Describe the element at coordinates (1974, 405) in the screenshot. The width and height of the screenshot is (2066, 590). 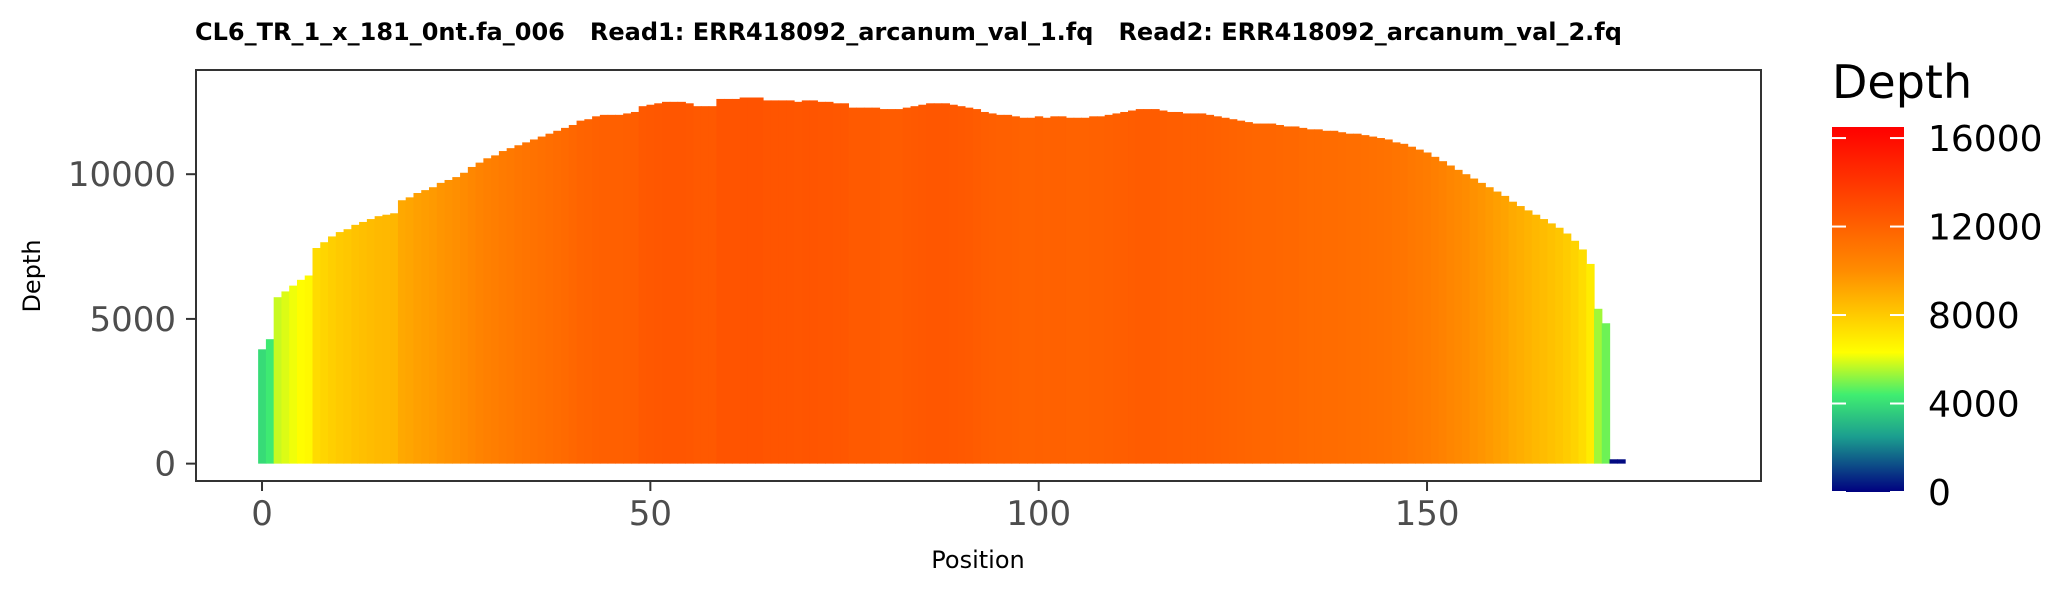
I see `legend-tick-label: 4000` at that location.